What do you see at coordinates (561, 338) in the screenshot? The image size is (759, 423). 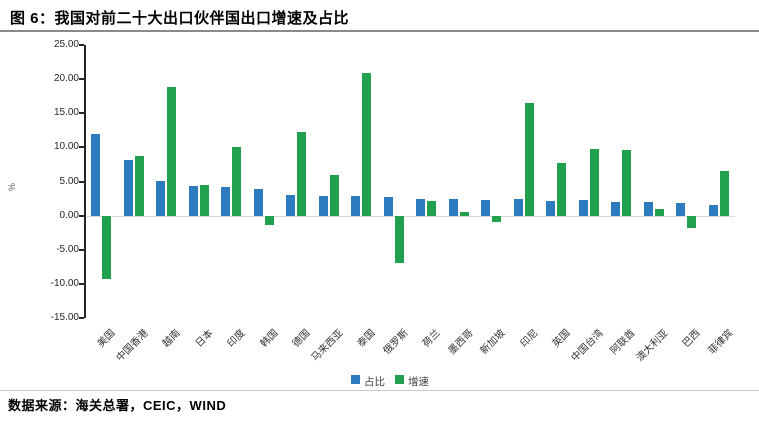 I see `x-category-label: 英国` at bounding box center [561, 338].